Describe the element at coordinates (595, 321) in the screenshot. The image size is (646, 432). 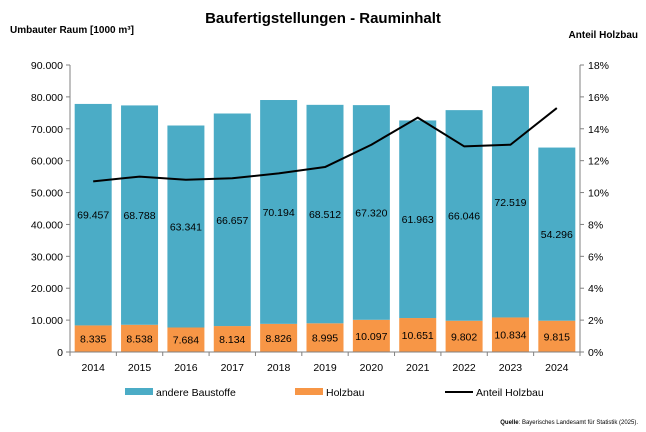
I see `y2-tick-label: 2%` at that location.